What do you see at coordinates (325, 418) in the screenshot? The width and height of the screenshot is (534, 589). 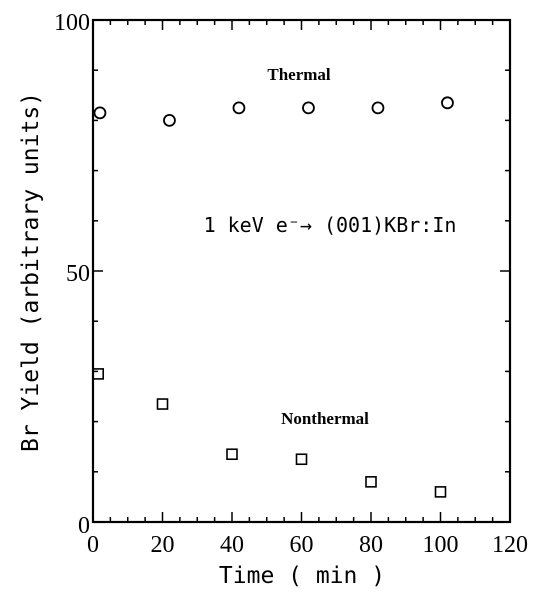 I see `series-label-nonthermal: Nonthermal` at bounding box center [325, 418].